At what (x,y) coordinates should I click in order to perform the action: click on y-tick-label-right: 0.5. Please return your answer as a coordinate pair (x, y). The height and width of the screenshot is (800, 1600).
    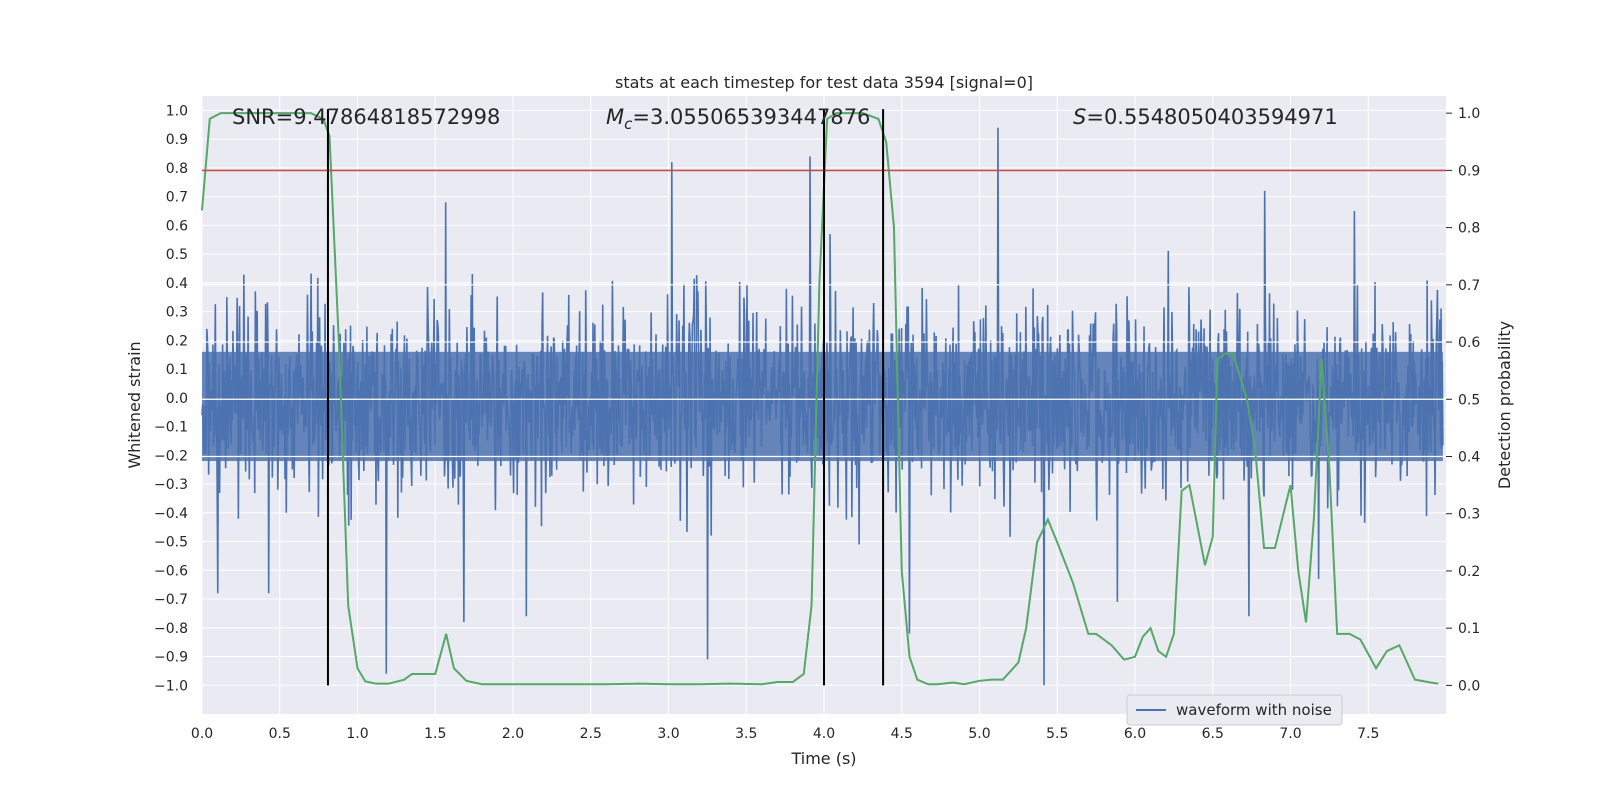
    Looking at the image, I should click on (1469, 400).